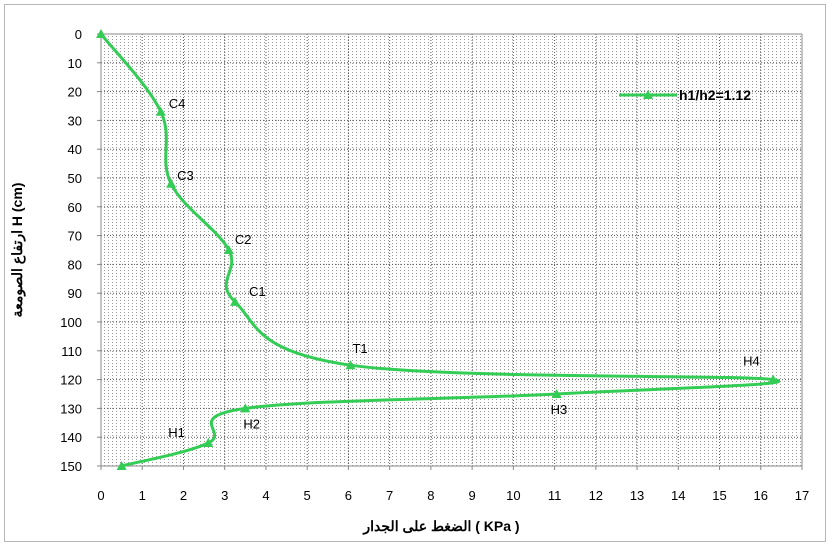  Describe the element at coordinates (78, 34) in the screenshot. I see `y-tick-label: 0` at that location.